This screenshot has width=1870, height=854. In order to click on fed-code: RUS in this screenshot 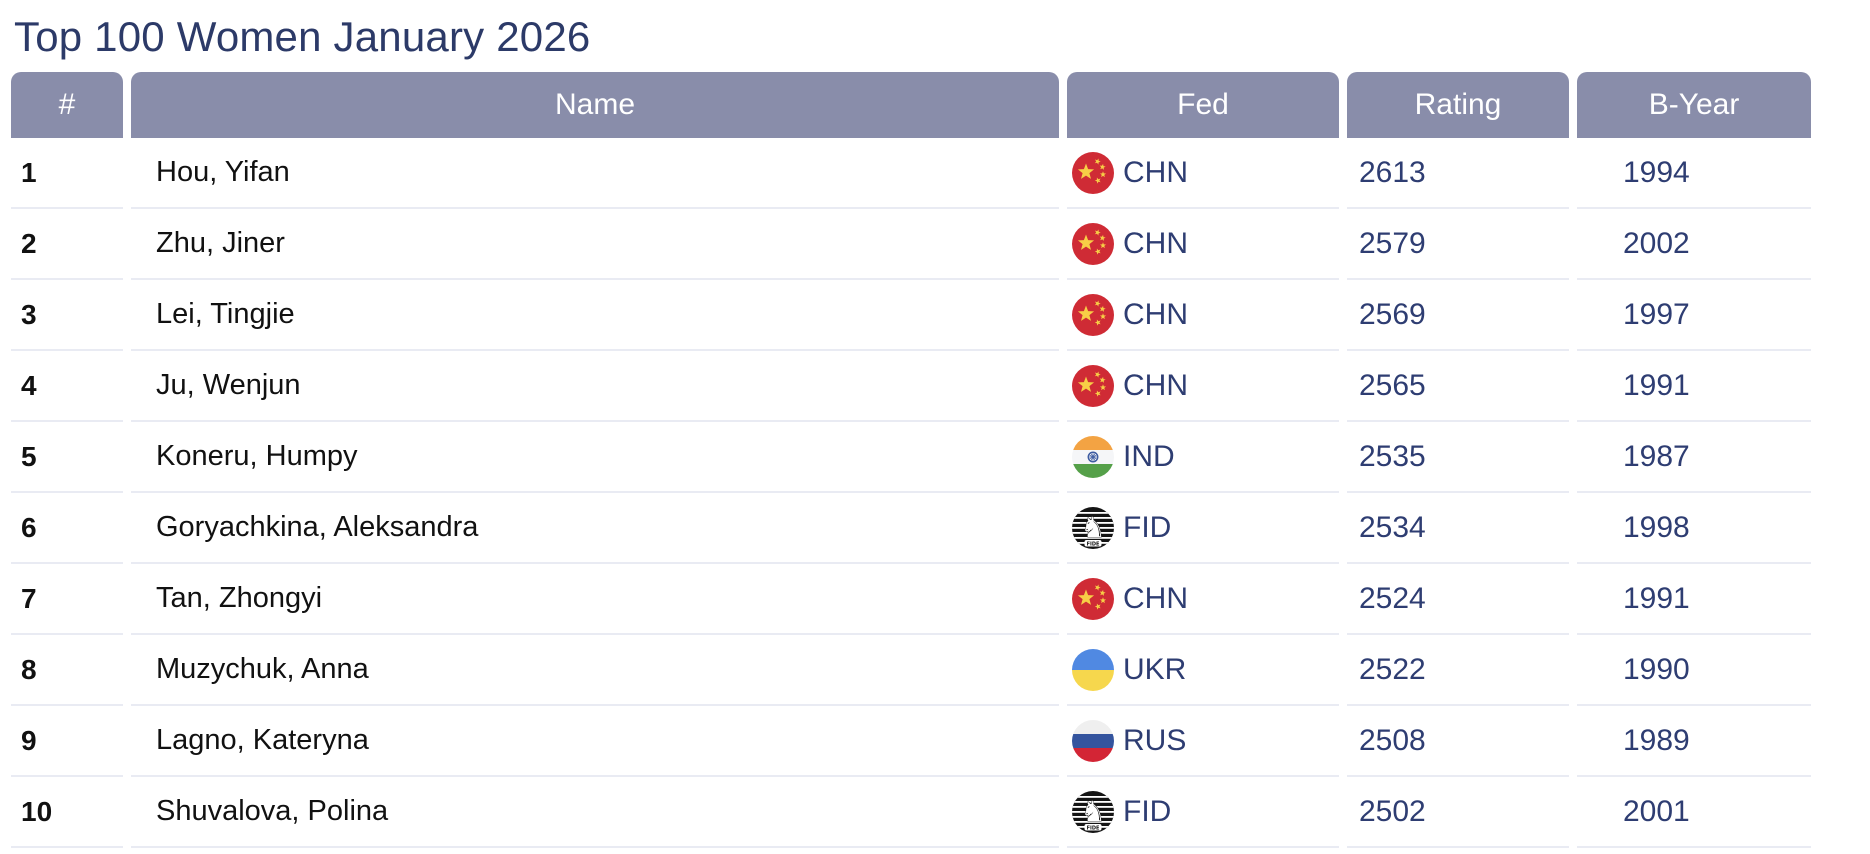, I will do `click(1155, 740)`.